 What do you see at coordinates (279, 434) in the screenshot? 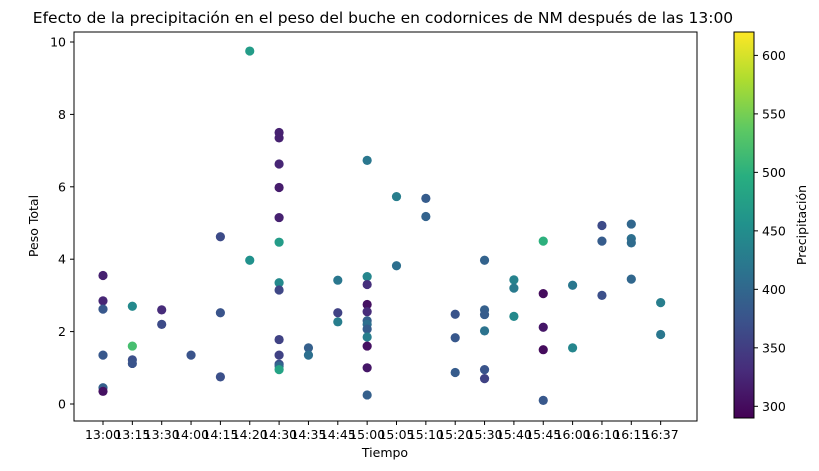
I see `x-tick-label: 14:30` at bounding box center [279, 434].